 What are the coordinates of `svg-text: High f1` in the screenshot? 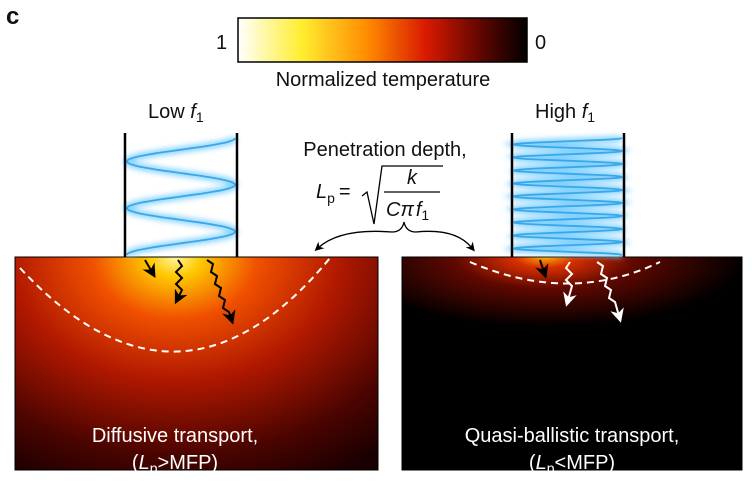 It's located at (565, 113).